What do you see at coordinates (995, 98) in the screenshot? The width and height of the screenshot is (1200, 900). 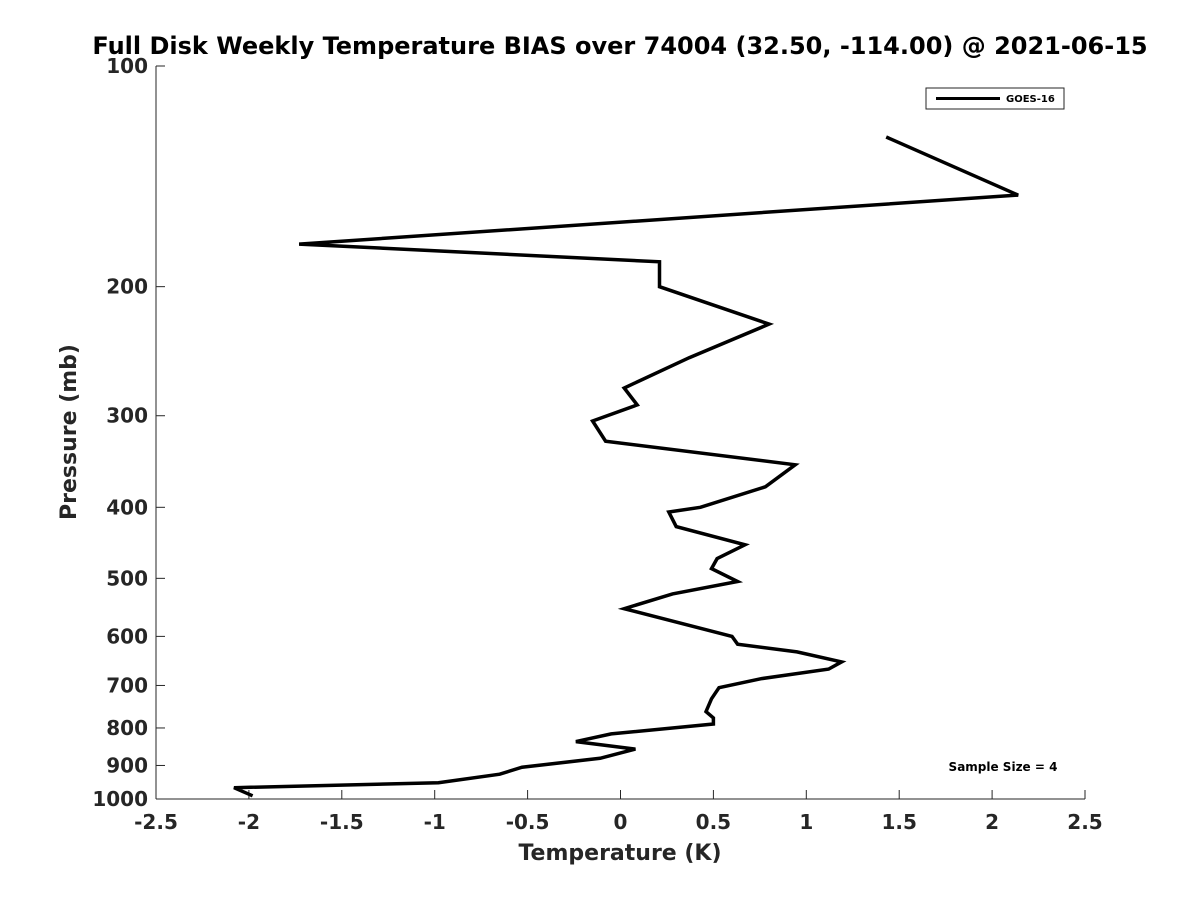 I see `legend: GOES-16` at bounding box center [995, 98].